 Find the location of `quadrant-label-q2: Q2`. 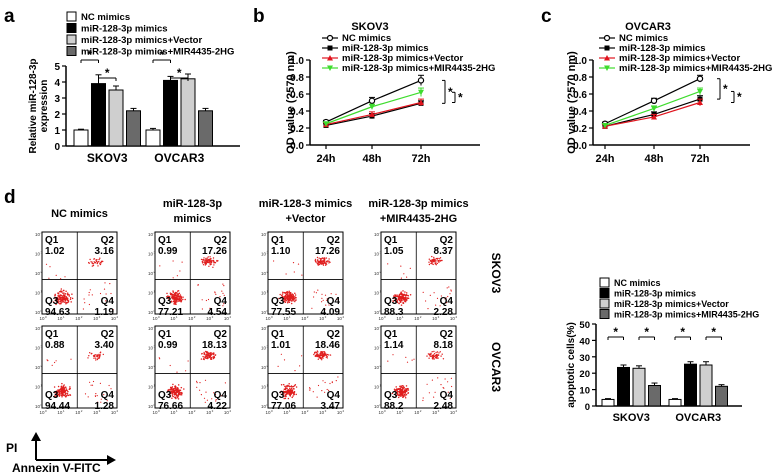

quadrant-label-q2: Q2 is located at coordinates (334, 334).